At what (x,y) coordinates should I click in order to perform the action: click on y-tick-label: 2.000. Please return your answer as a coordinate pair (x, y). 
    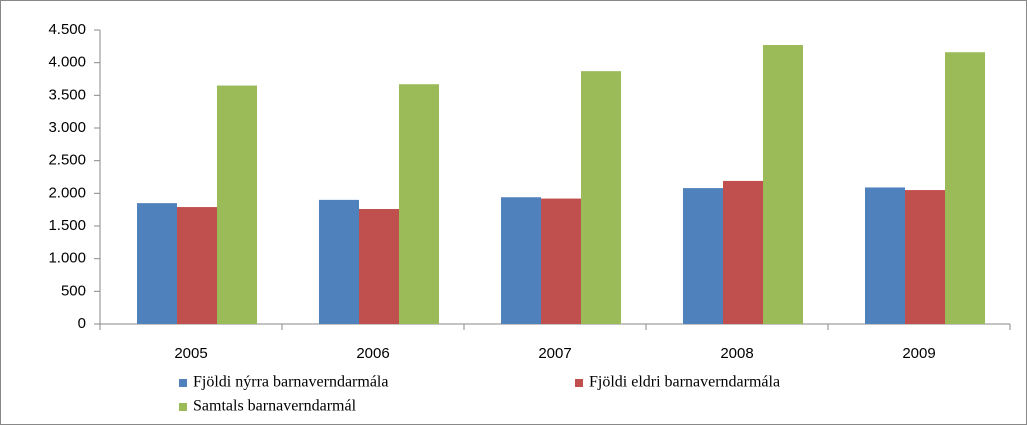
    Looking at the image, I should click on (67, 192).